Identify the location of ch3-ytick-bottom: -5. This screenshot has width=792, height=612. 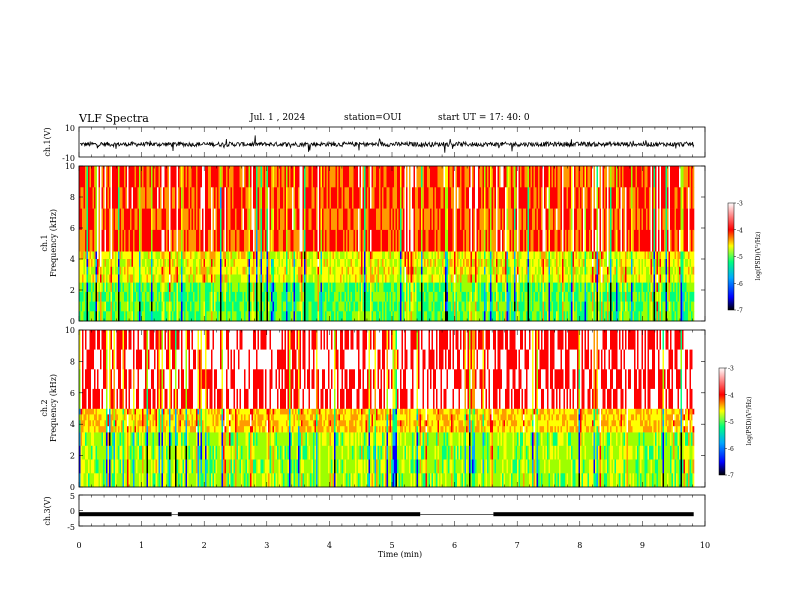
(71, 527).